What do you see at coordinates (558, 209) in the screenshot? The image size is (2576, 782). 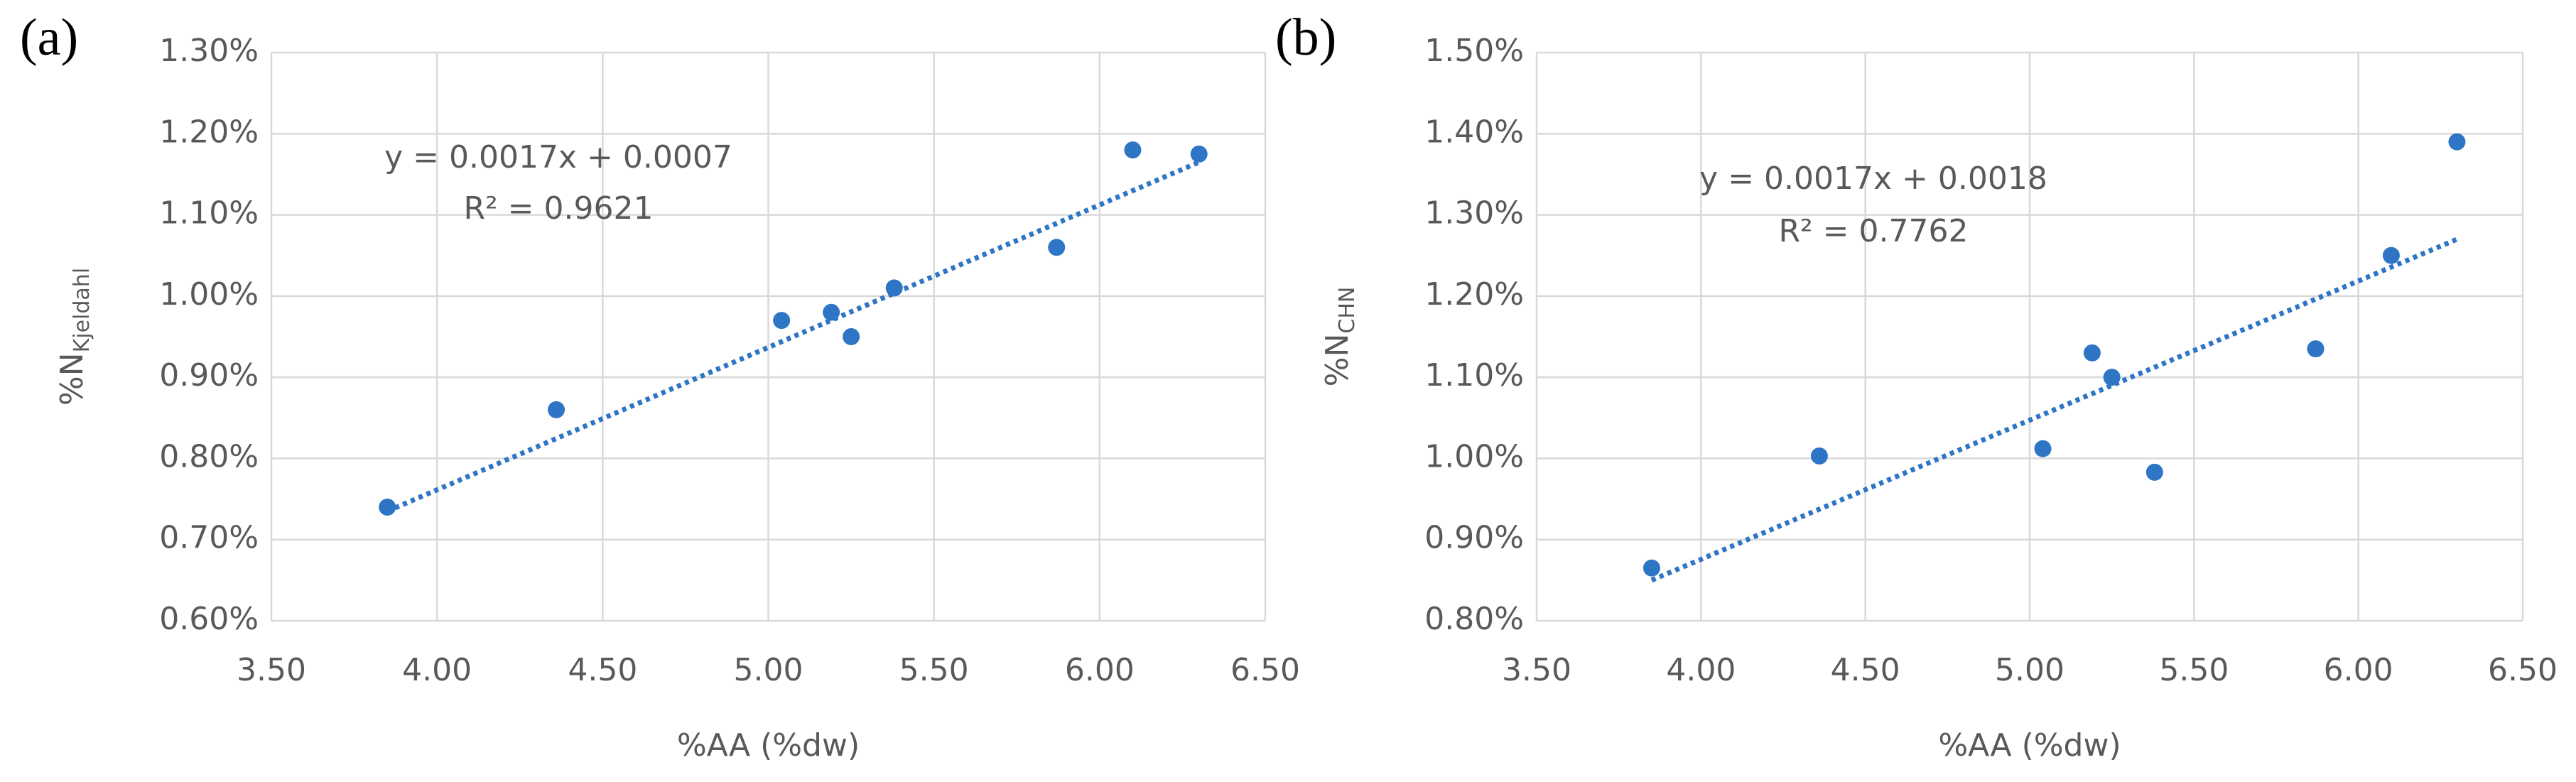 I see `annotation: R² = 0.9621` at bounding box center [558, 209].